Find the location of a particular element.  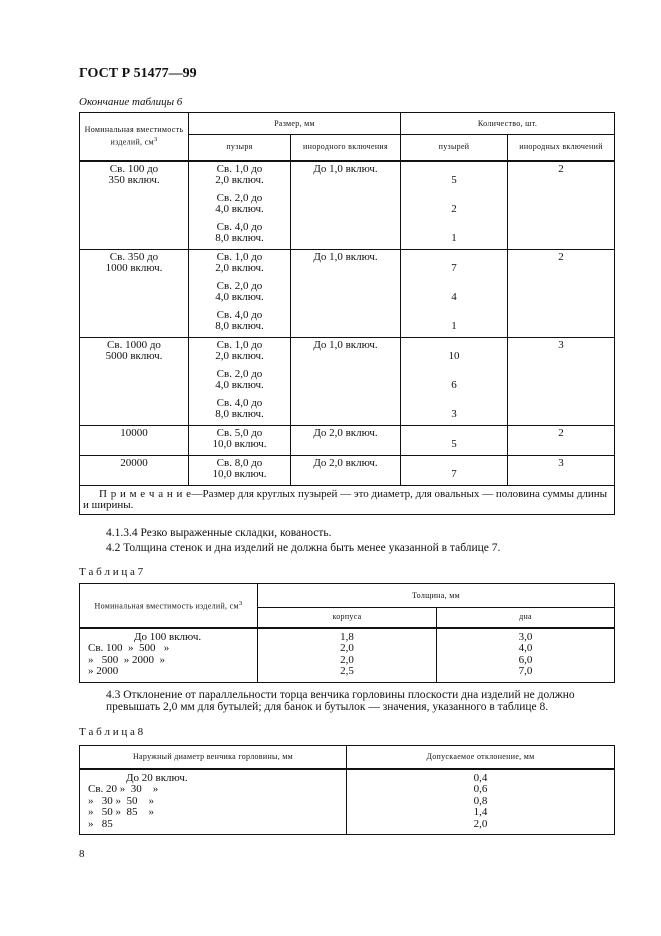

page-number: 8 is located at coordinates (82, 854).